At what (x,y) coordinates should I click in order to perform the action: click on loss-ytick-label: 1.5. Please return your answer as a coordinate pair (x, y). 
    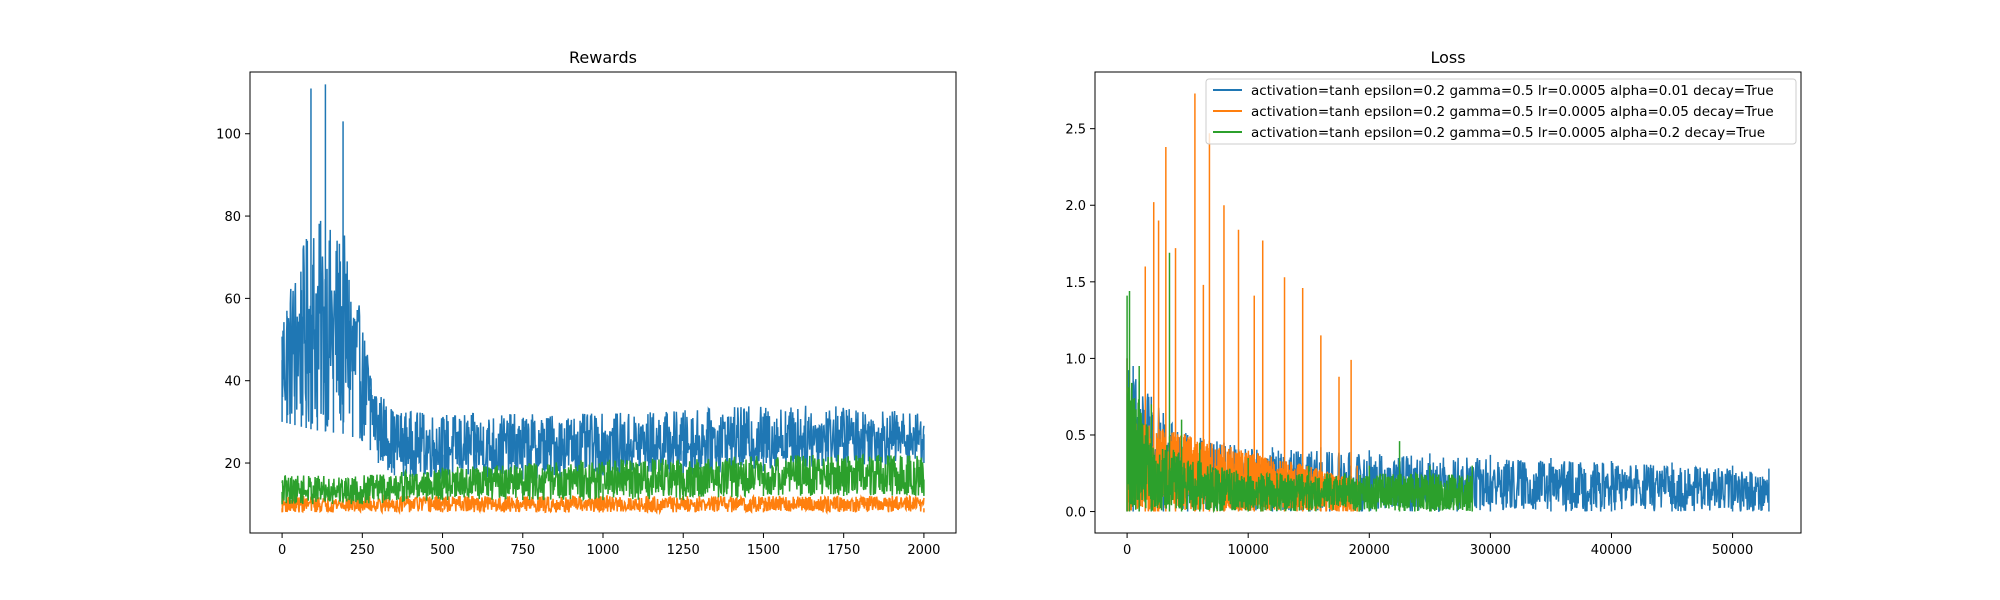
    Looking at the image, I should click on (1075, 283).